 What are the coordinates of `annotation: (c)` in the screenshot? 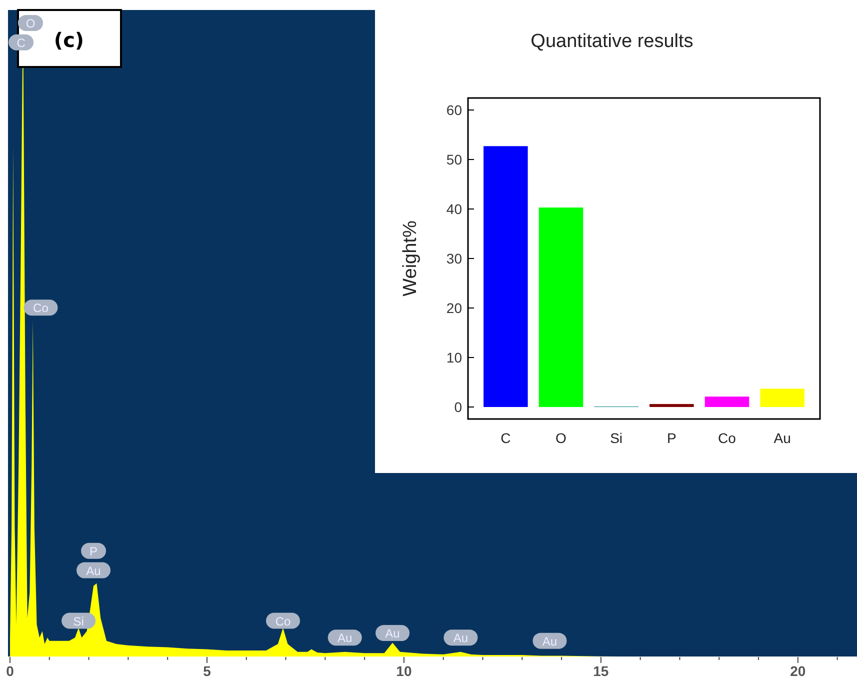 It's located at (69, 40).